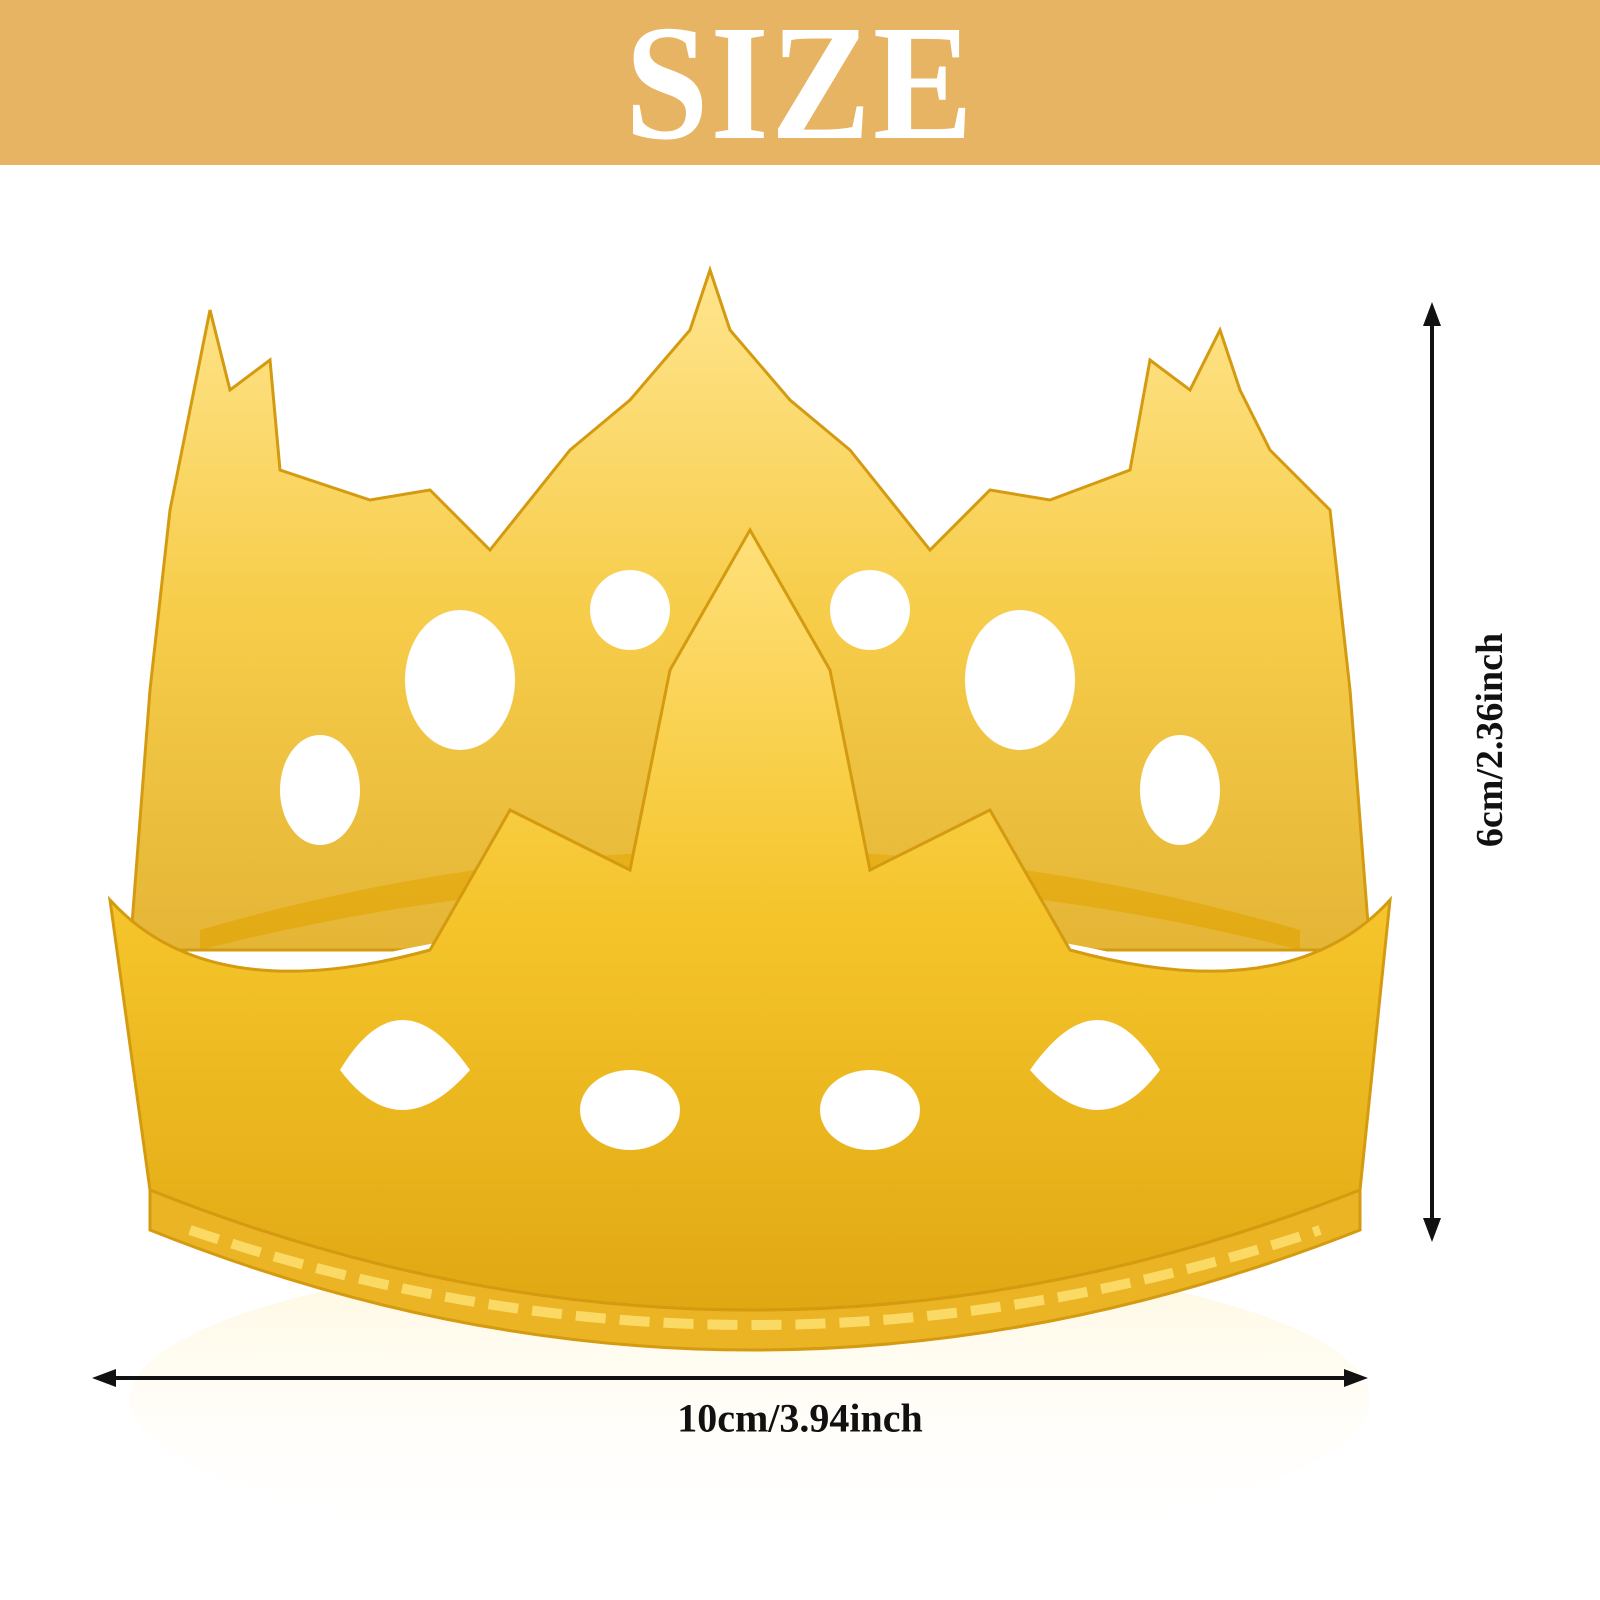  I want to click on size-banner: SIZE, so click(800, 82).